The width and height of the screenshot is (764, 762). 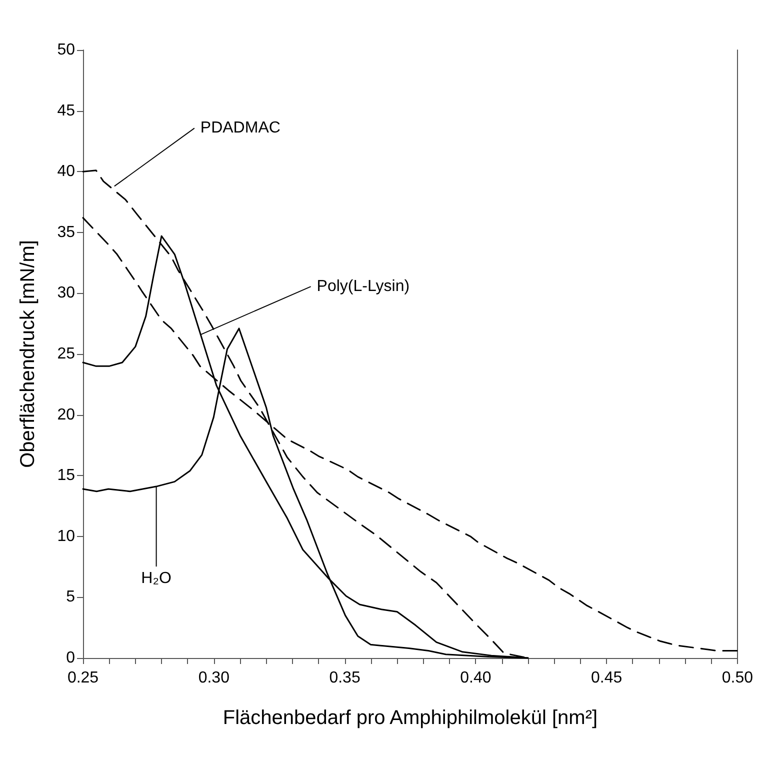 What do you see at coordinates (66, 171) in the screenshot?
I see `y-tick-label: 40` at bounding box center [66, 171].